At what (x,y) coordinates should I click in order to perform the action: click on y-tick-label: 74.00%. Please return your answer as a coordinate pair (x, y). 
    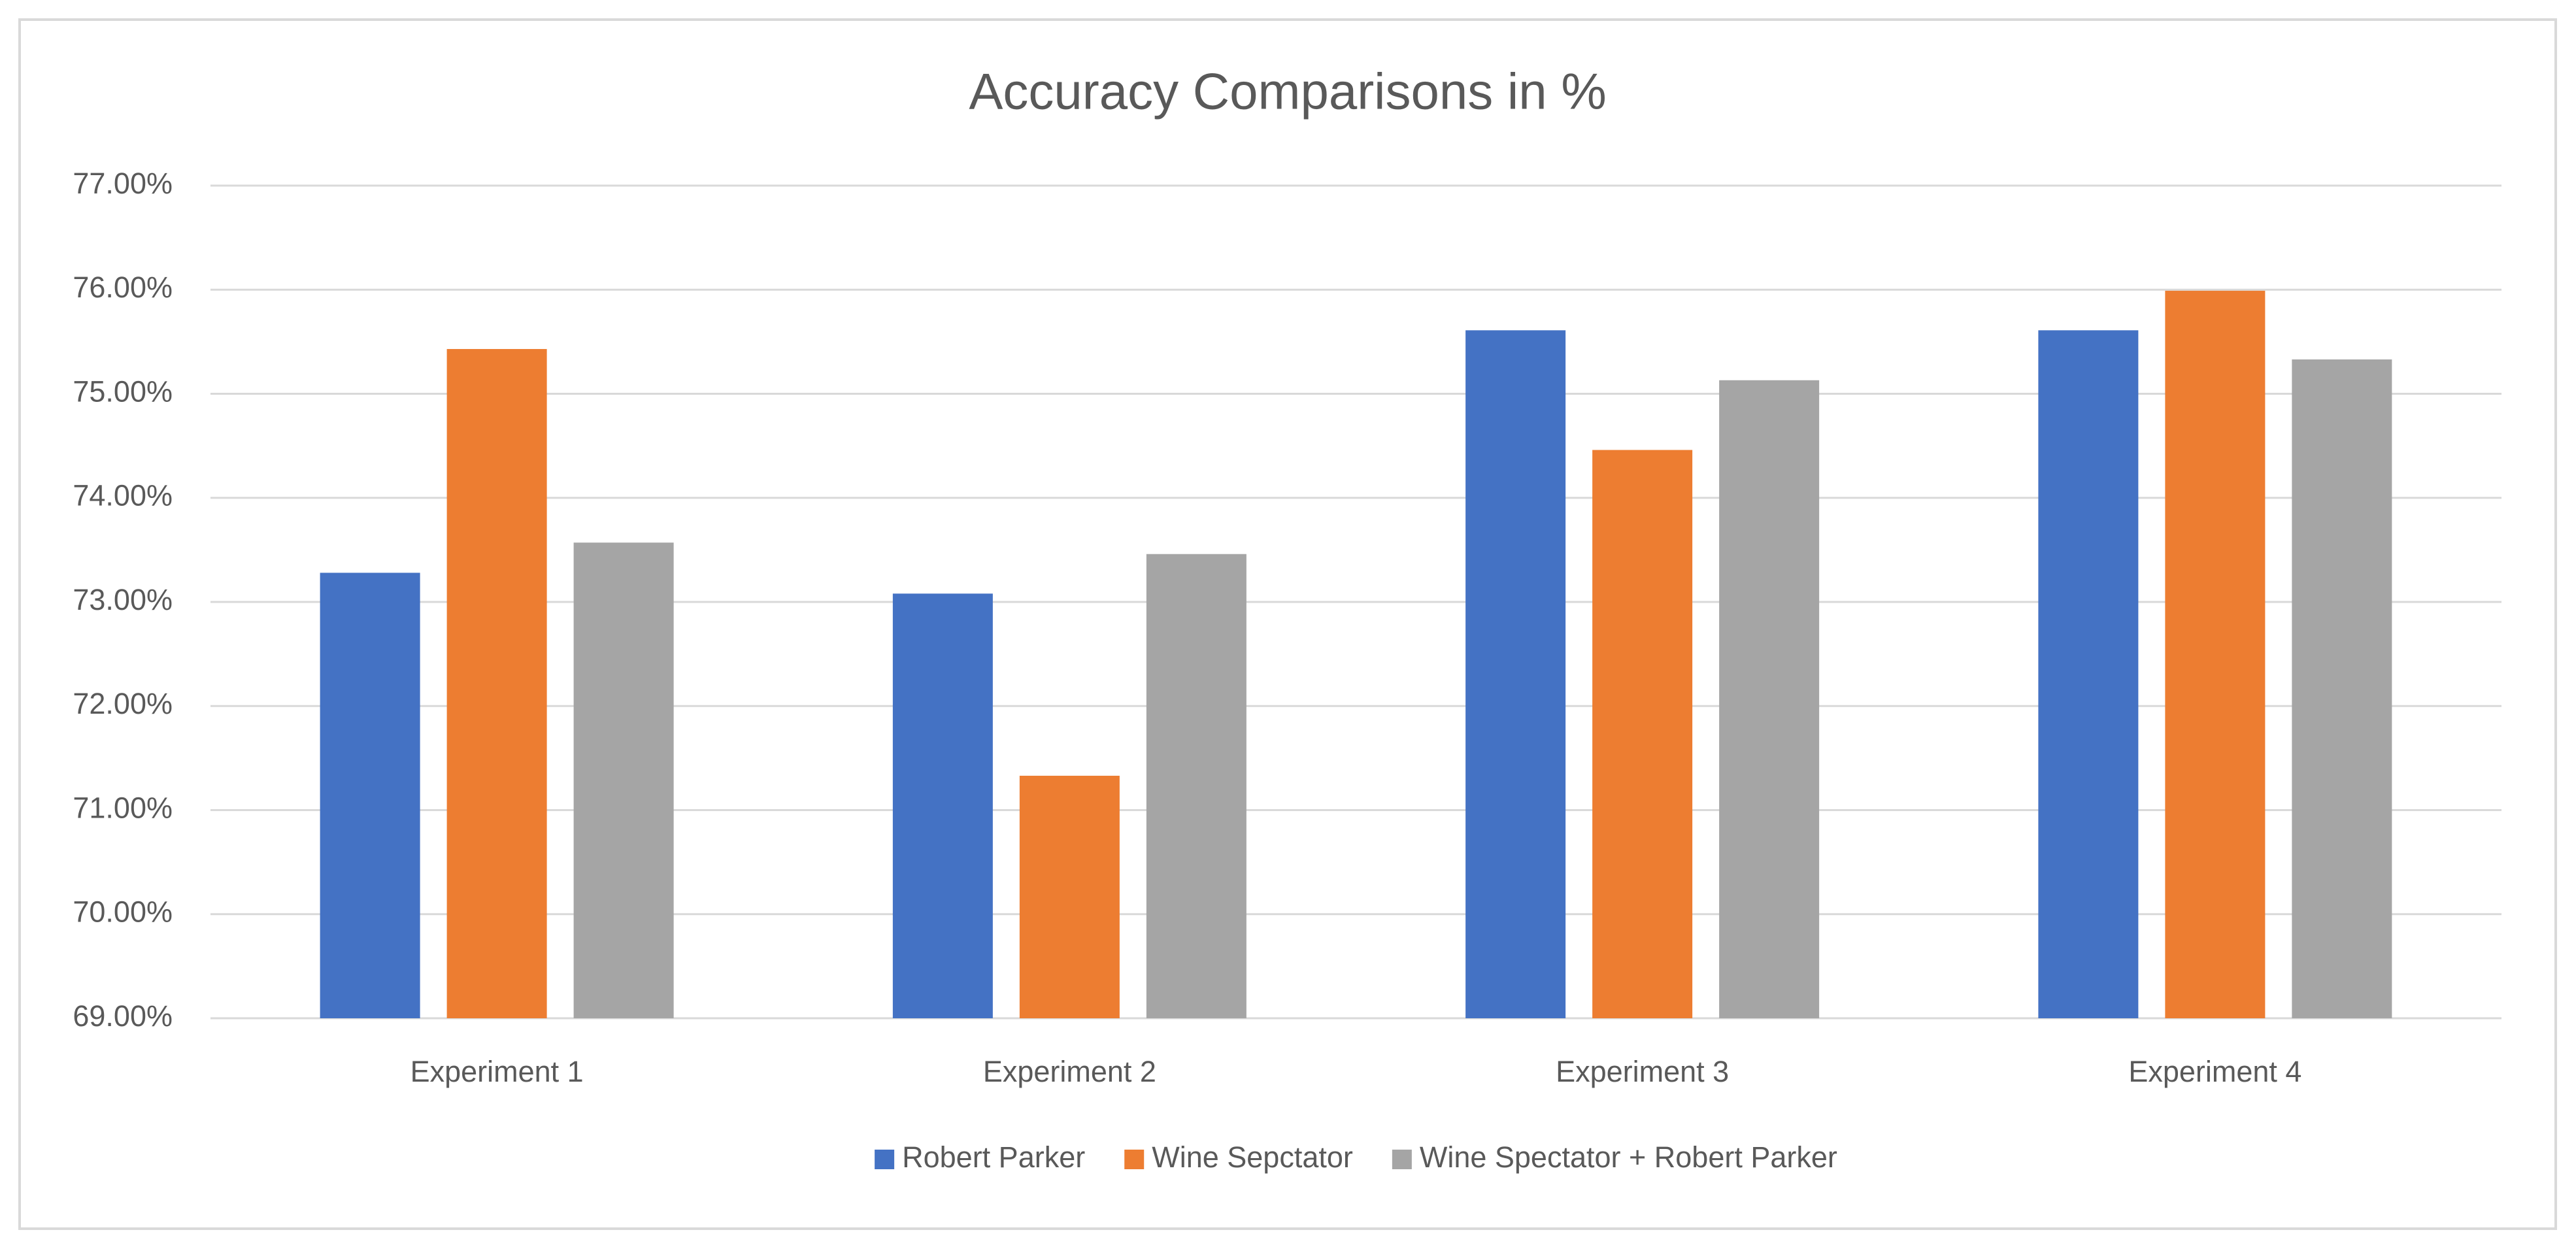
    Looking at the image, I should click on (123, 495).